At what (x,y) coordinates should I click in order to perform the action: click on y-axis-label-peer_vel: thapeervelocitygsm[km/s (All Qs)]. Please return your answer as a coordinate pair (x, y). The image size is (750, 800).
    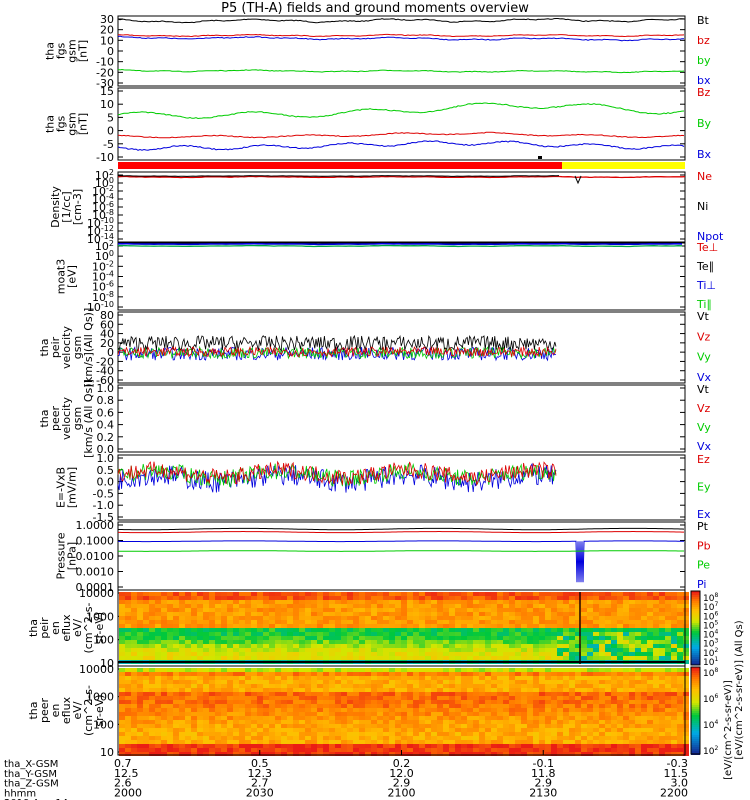
    Looking at the image, I should click on (66, 418).